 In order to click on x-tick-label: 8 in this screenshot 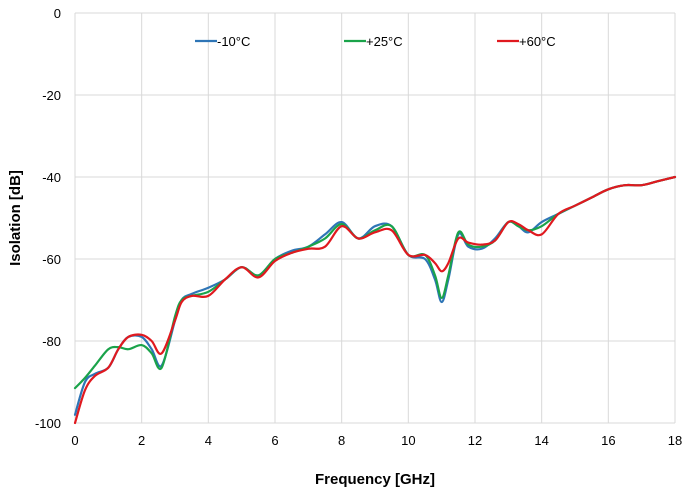, I will do `click(341, 440)`.